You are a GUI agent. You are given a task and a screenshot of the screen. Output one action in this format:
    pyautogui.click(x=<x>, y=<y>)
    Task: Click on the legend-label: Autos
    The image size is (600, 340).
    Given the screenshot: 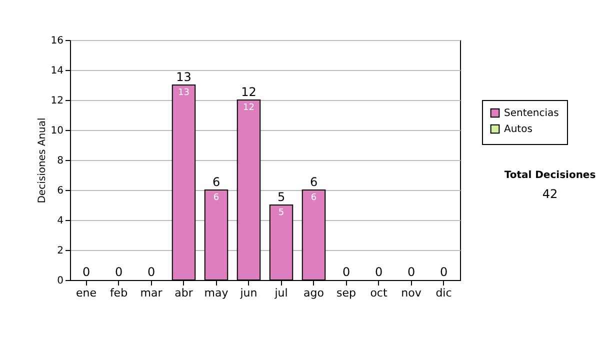 What is the action you would take?
    pyautogui.click(x=518, y=129)
    